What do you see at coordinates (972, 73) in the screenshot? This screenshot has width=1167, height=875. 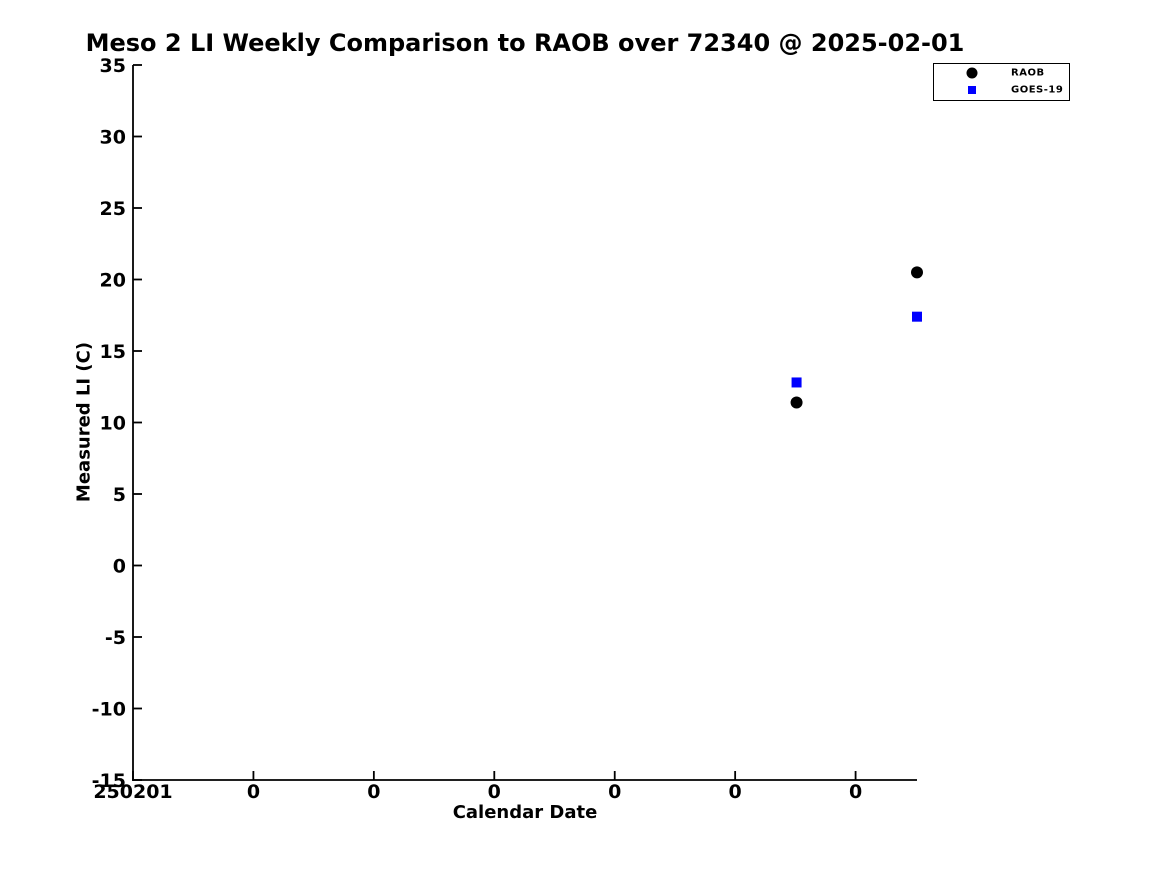 I see `raob-circle-marker-icon` at bounding box center [972, 73].